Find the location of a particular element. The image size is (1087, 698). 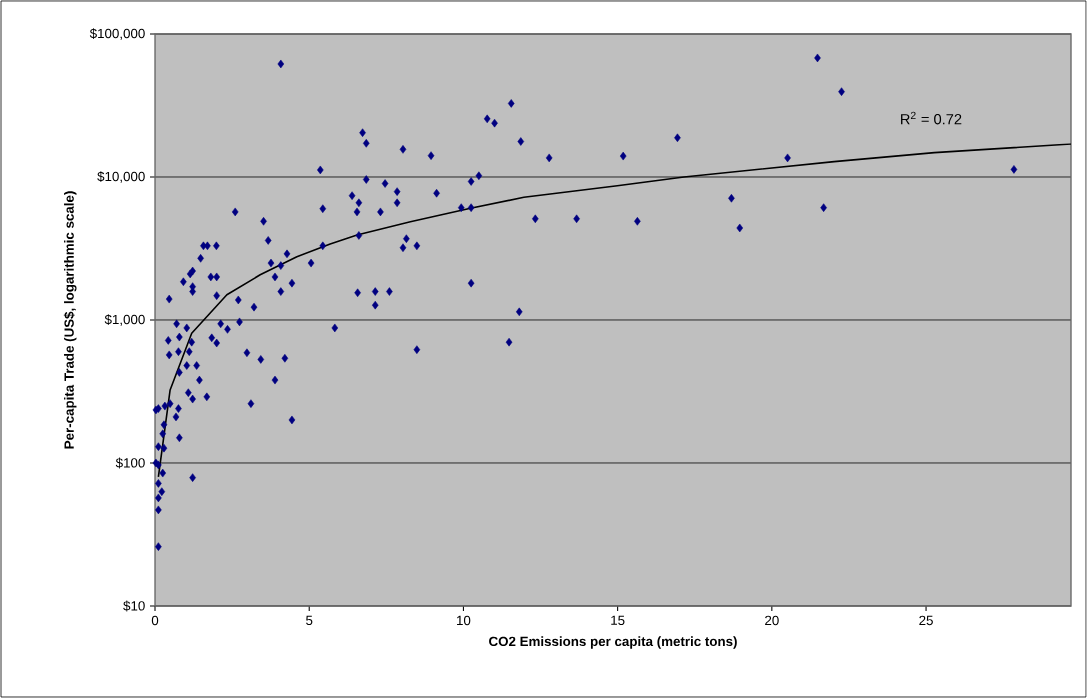

y-tick-label: $10 is located at coordinates (134, 606).